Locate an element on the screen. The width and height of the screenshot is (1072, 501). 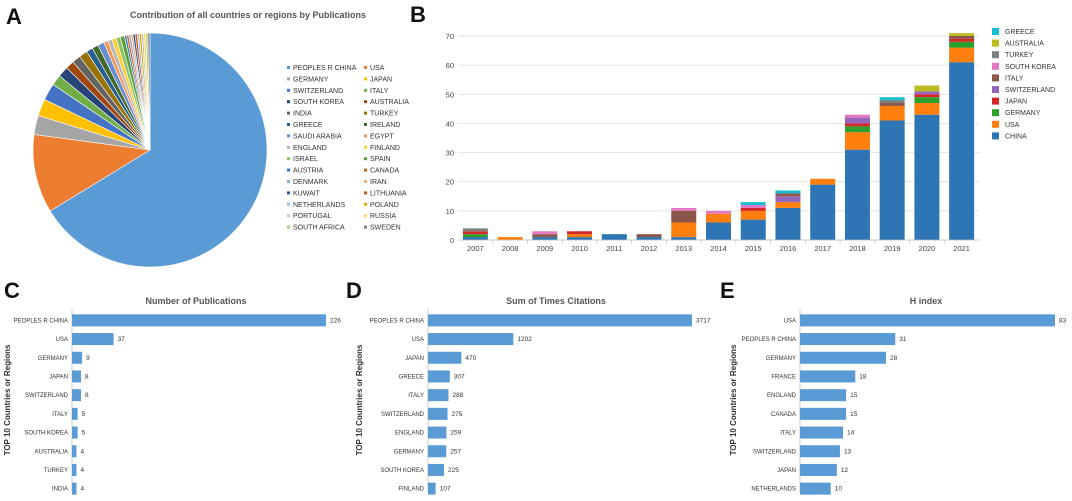
panelE-bar-netherlands is located at coordinates (815, 488).